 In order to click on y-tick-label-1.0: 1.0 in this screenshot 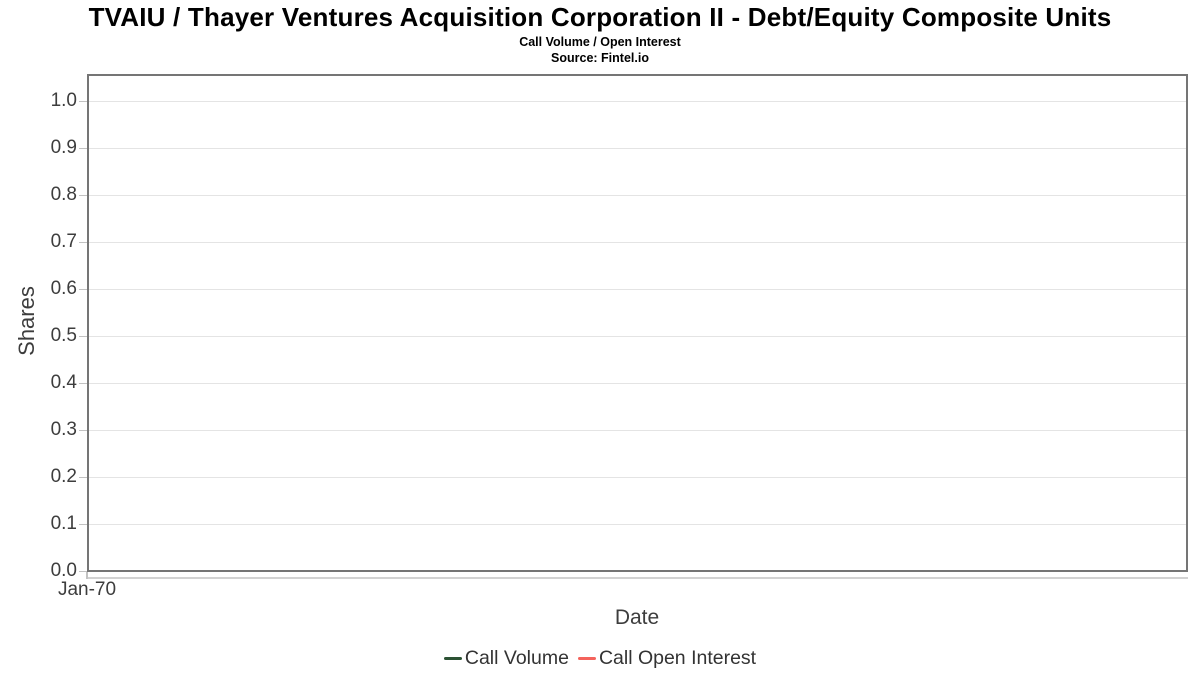, I will do `click(63, 100)`.